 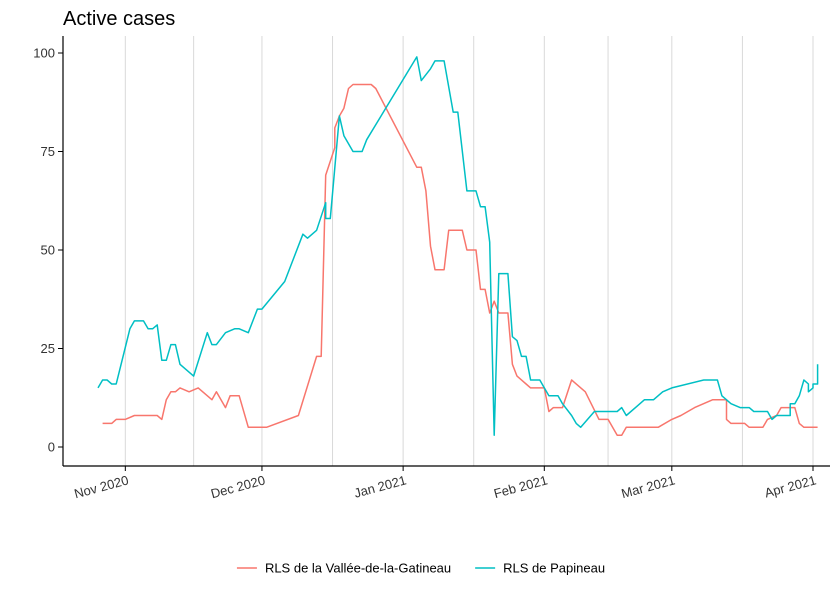 I want to click on chart-title: Active cases, so click(x=119, y=19).